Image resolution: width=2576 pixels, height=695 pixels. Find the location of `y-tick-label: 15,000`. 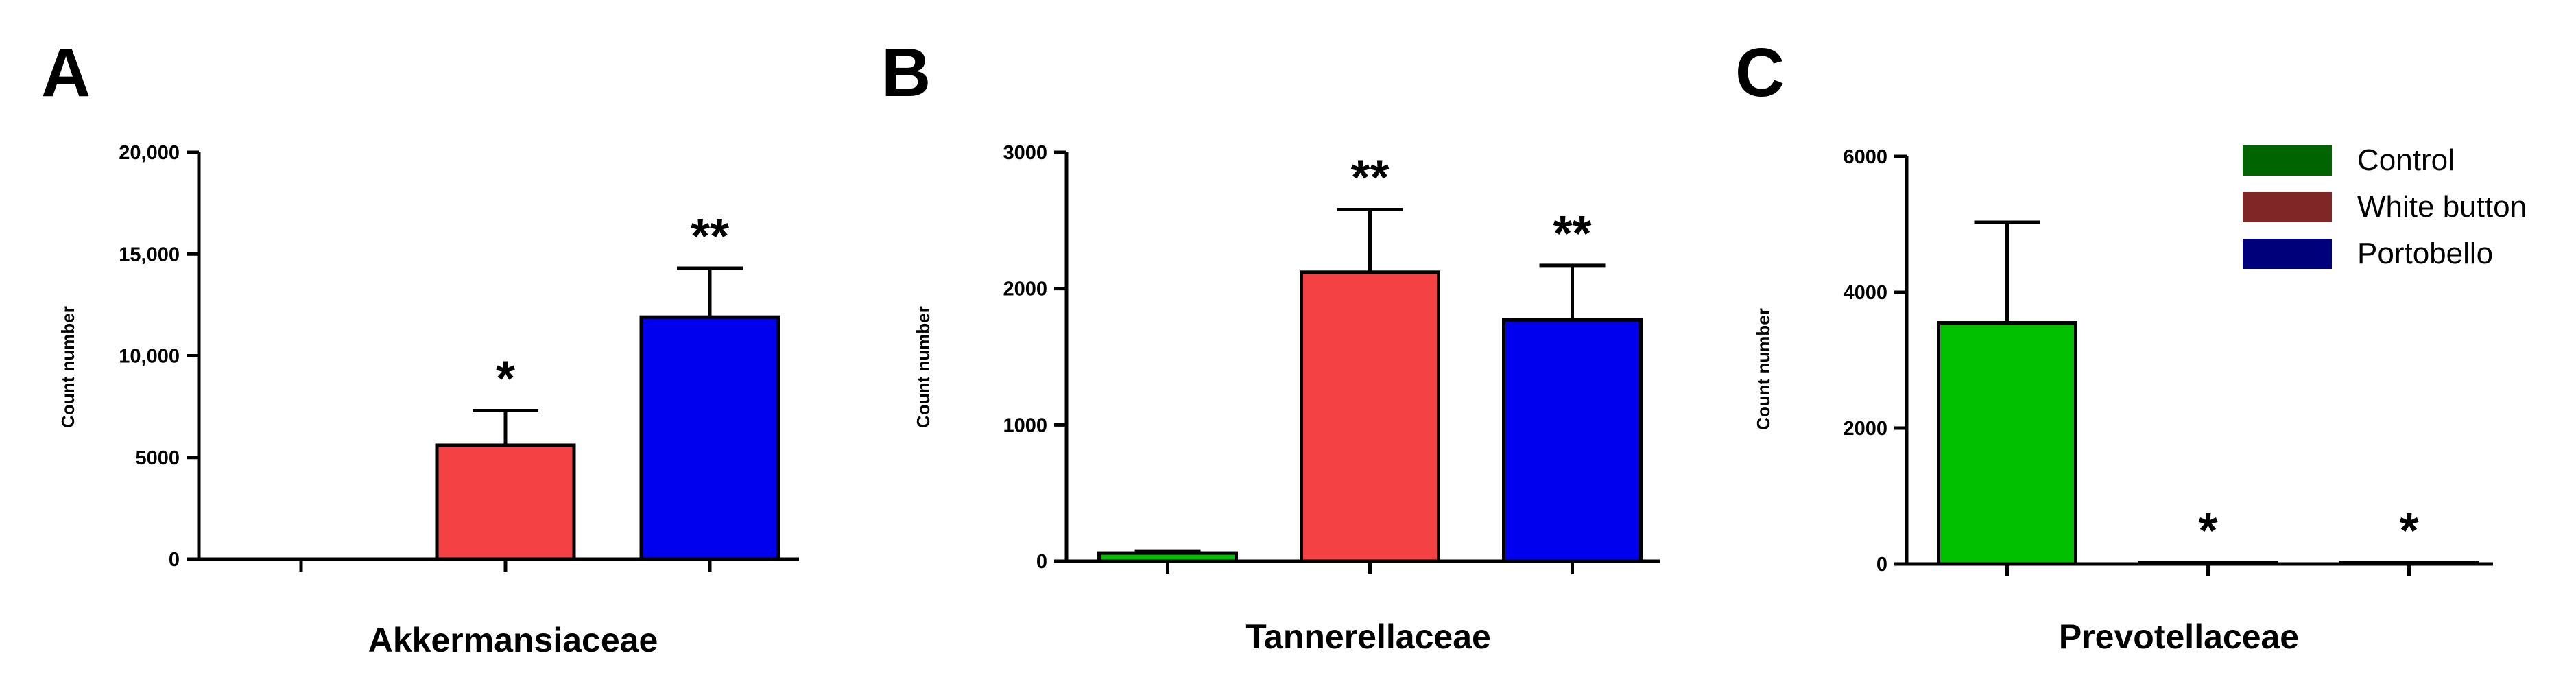

y-tick-label: 15,000 is located at coordinates (149, 255).